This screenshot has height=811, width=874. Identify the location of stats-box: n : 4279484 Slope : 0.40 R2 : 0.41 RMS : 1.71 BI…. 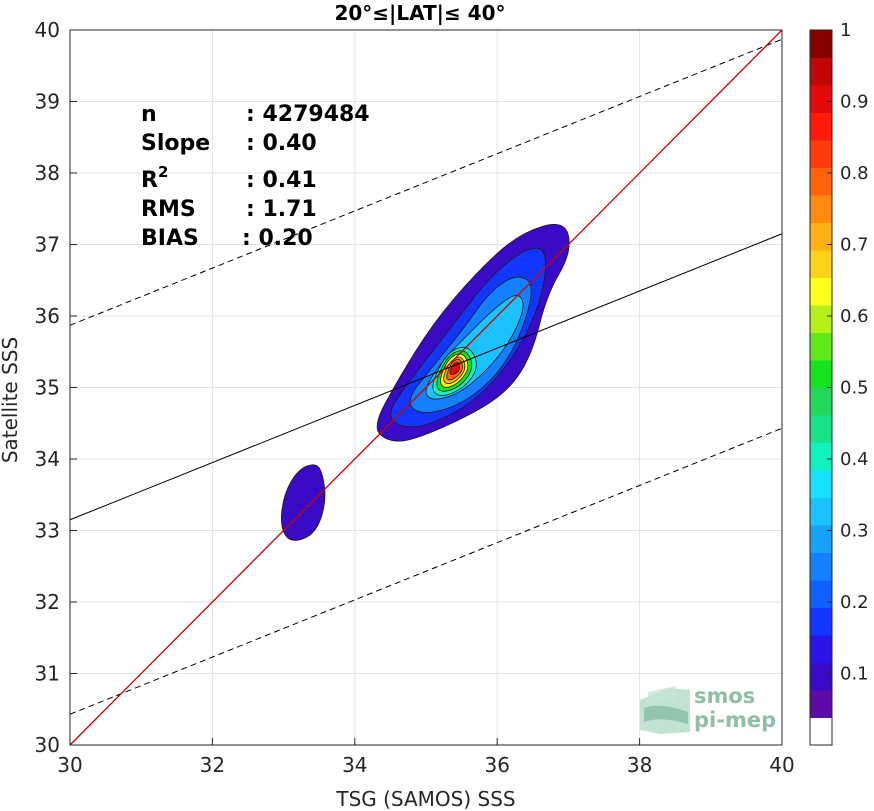
(255, 176).